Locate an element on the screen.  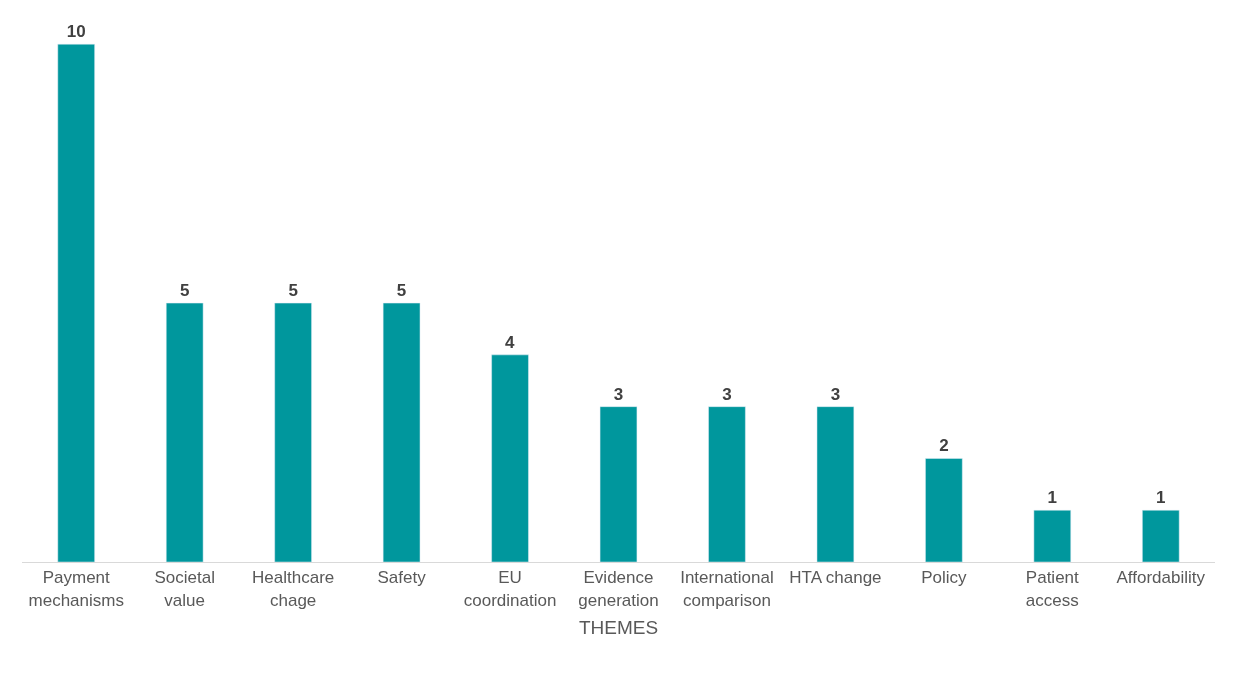
data-label: 10 is located at coordinates (76, 32).